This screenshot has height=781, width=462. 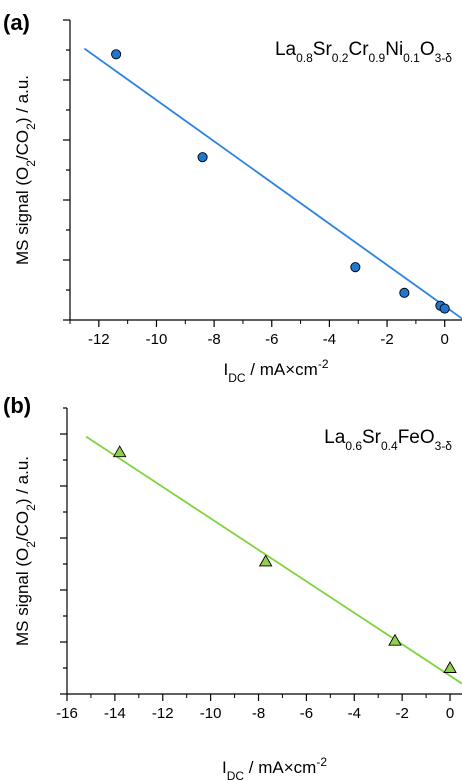 I want to click on formula-part: 0.8, so click(x=304, y=58).